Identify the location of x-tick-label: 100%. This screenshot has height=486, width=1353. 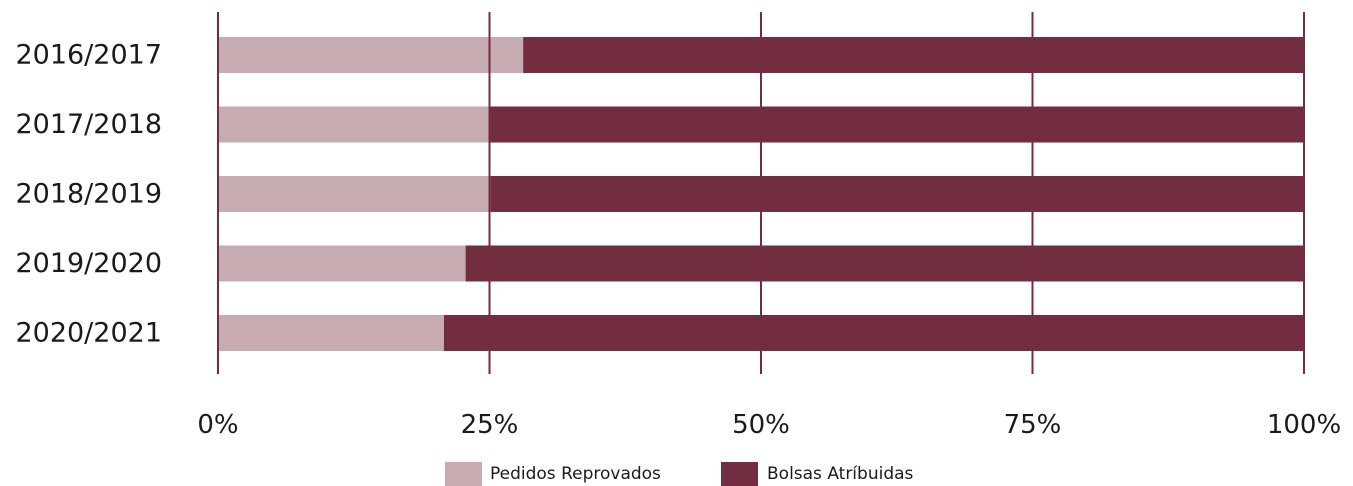
(1304, 425).